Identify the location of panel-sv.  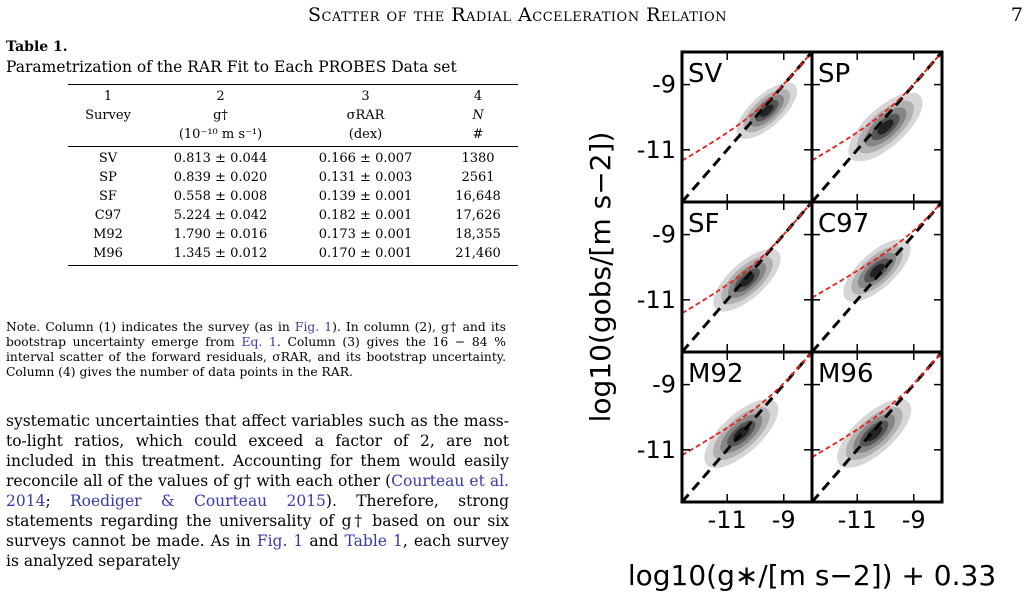
(747, 127).